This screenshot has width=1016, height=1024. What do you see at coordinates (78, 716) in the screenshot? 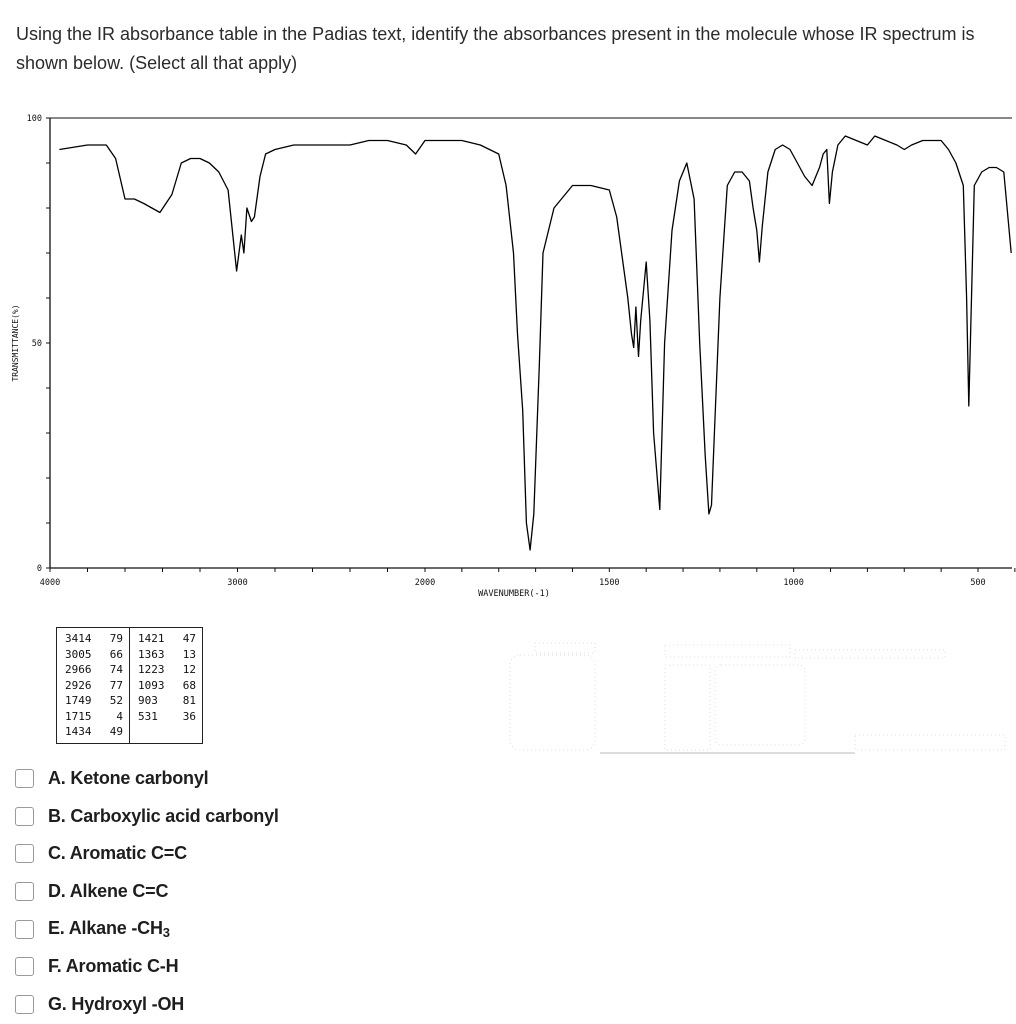
I see `peak-wavenumber: 1715` at bounding box center [78, 716].